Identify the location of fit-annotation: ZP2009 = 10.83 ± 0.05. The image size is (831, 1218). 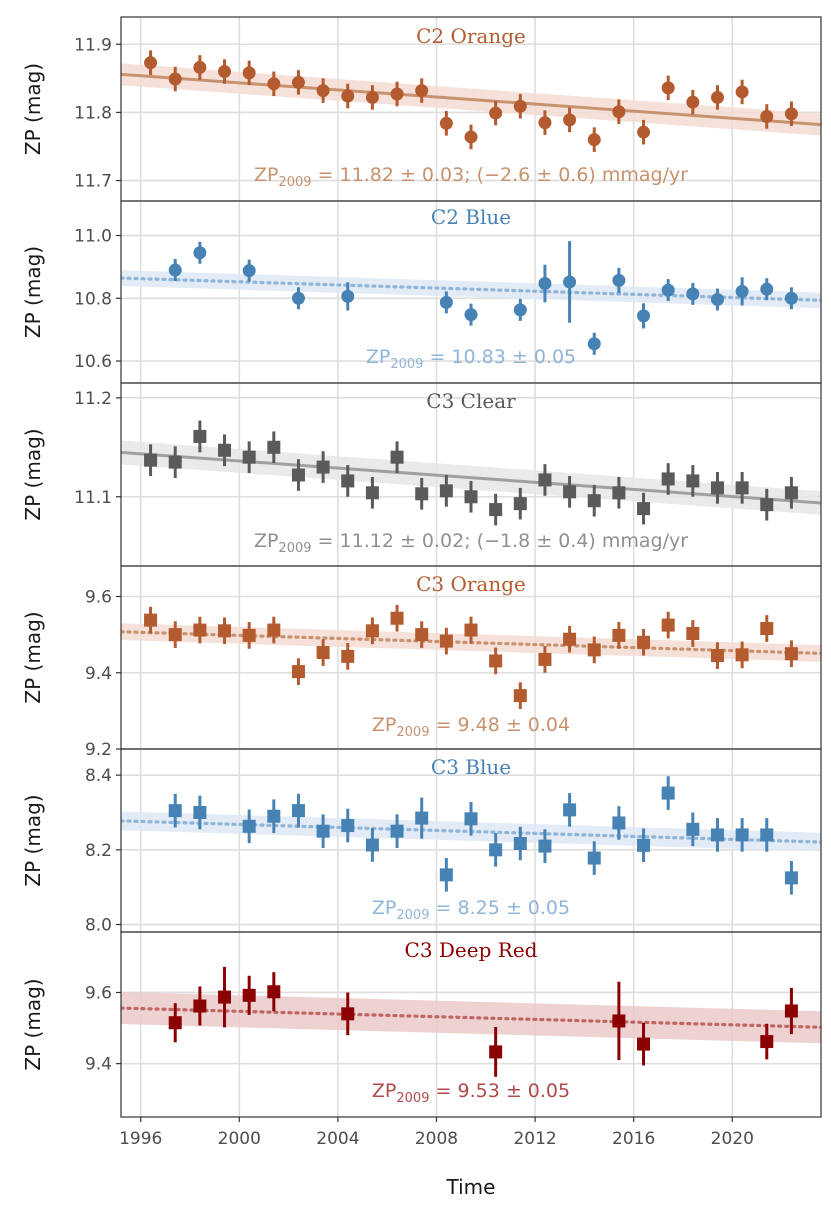
(471, 359).